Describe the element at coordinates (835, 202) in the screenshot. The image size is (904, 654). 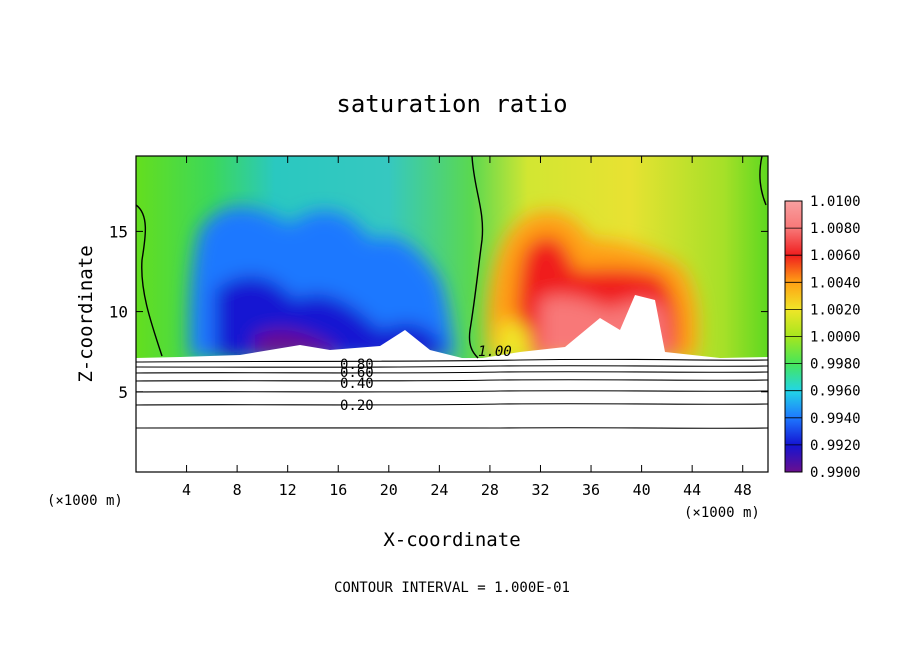
I see `colorbar-tick-label: 1.0100` at that location.